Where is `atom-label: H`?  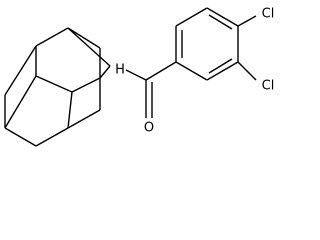 atom-label: H is located at coordinates (120, 70).